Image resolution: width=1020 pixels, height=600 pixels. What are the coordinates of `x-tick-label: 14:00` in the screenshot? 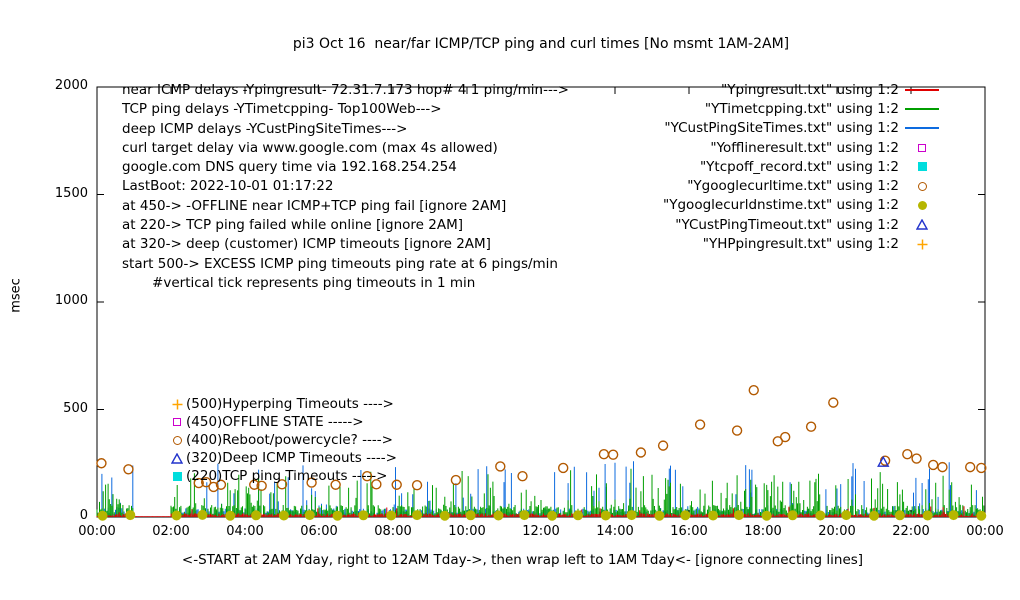 It's located at (615, 531).